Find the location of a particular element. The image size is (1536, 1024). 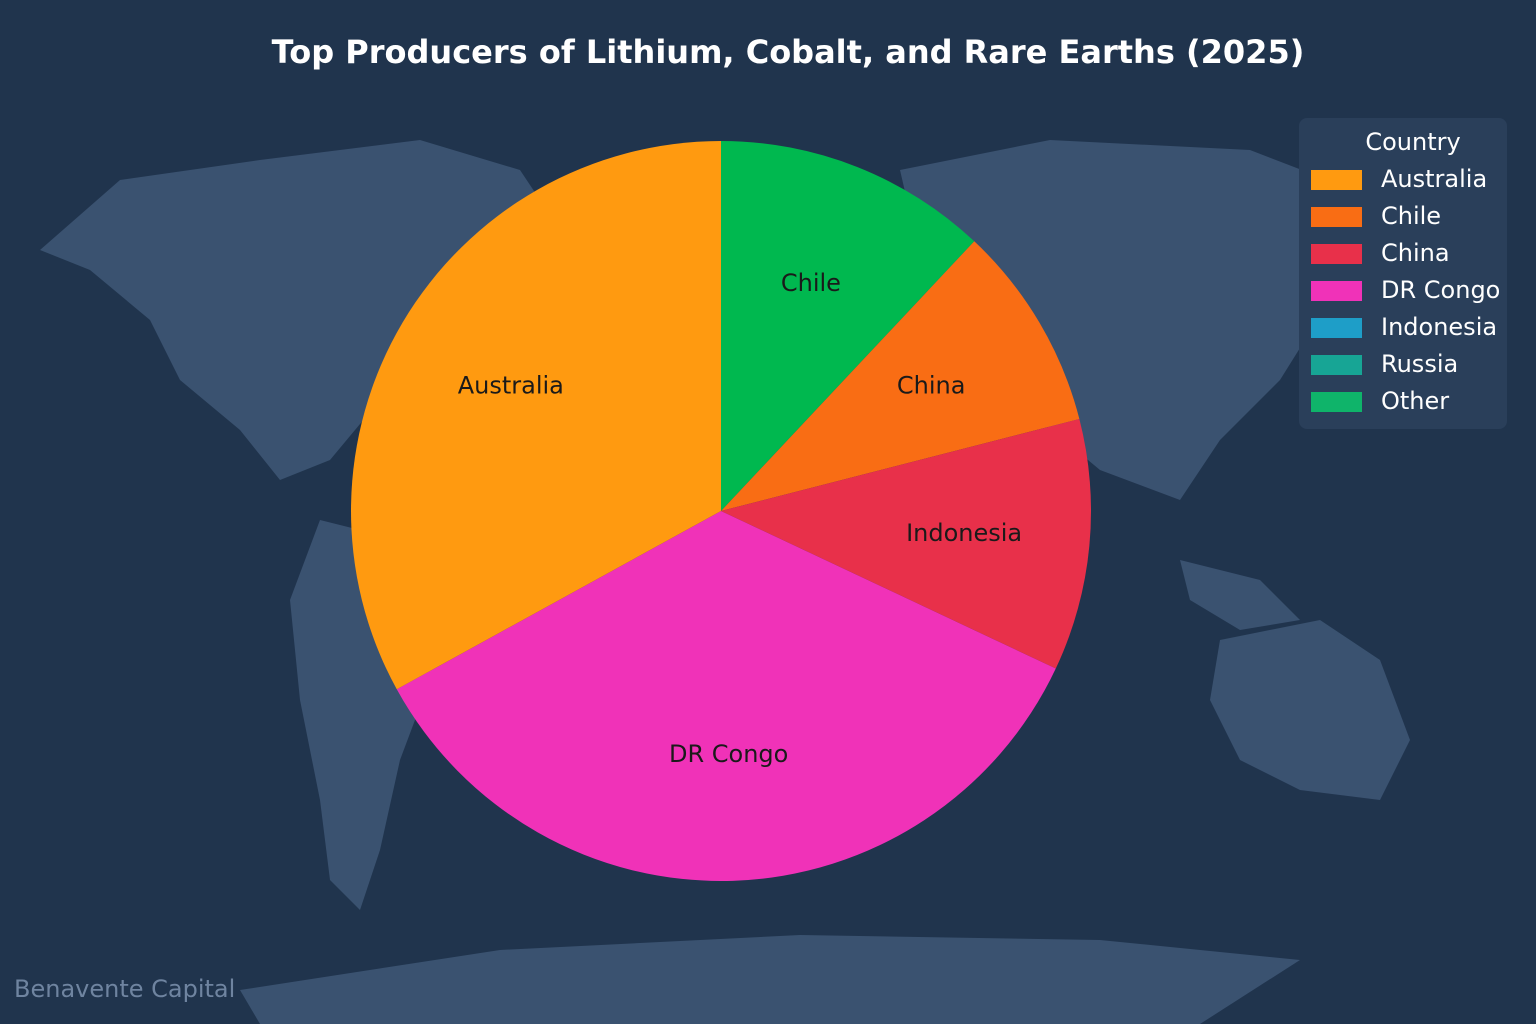

legend-label: Russia is located at coordinates (1419, 364).